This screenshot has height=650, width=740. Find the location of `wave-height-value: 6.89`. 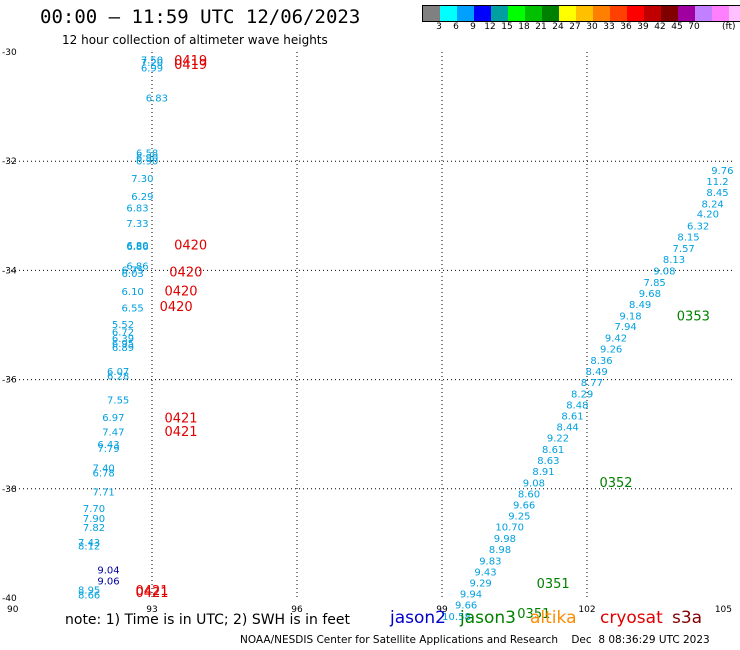

wave-height-value: 6.89 is located at coordinates (123, 348).